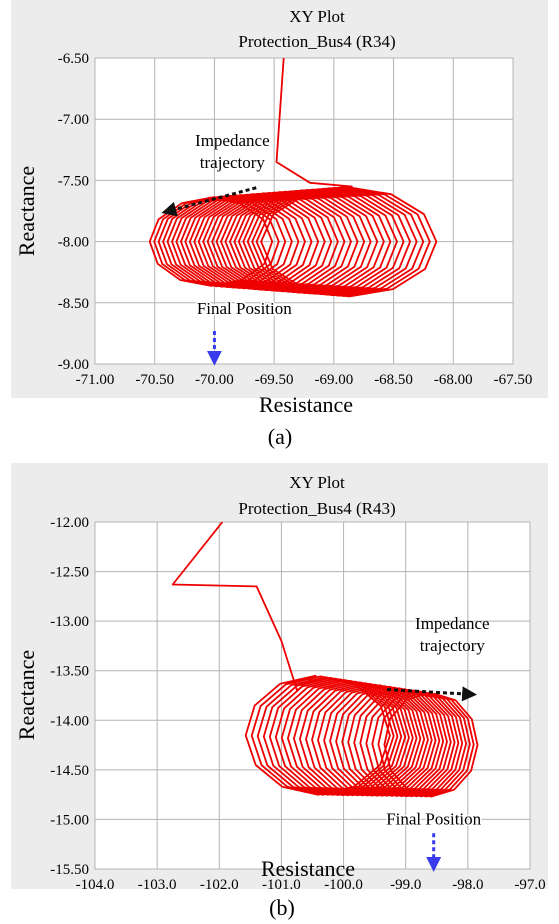  Describe the element at coordinates (280, 436) in the screenshot. I see `panel-caption: (a)` at that location.